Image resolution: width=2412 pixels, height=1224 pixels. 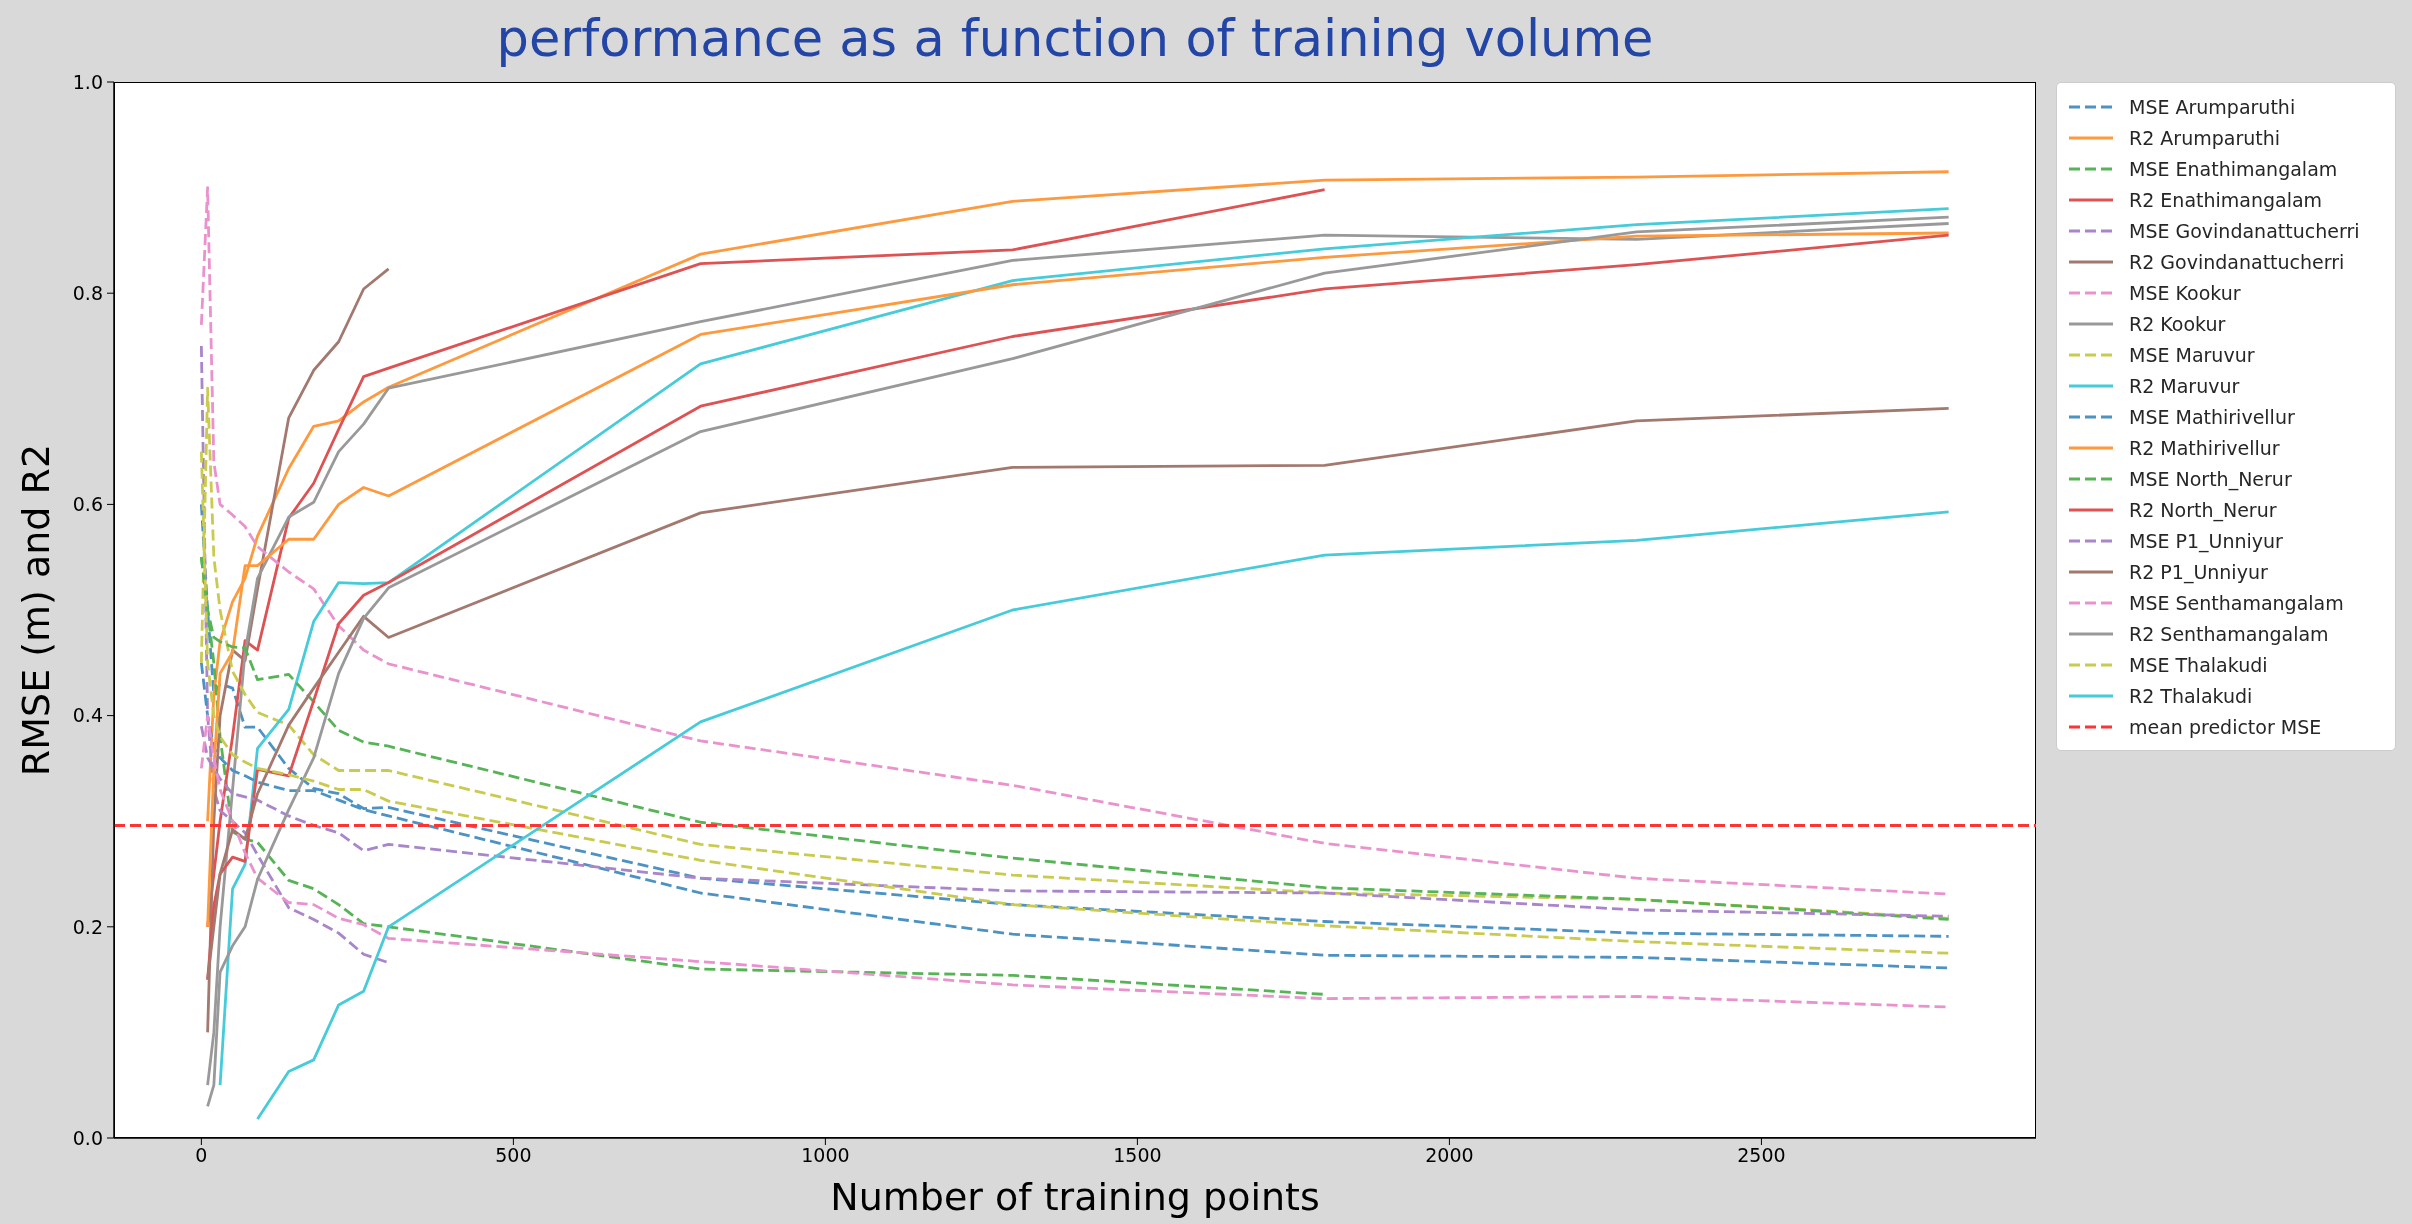 I want to click on x-tick-label: 2500, so click(x=1761, y=1155).